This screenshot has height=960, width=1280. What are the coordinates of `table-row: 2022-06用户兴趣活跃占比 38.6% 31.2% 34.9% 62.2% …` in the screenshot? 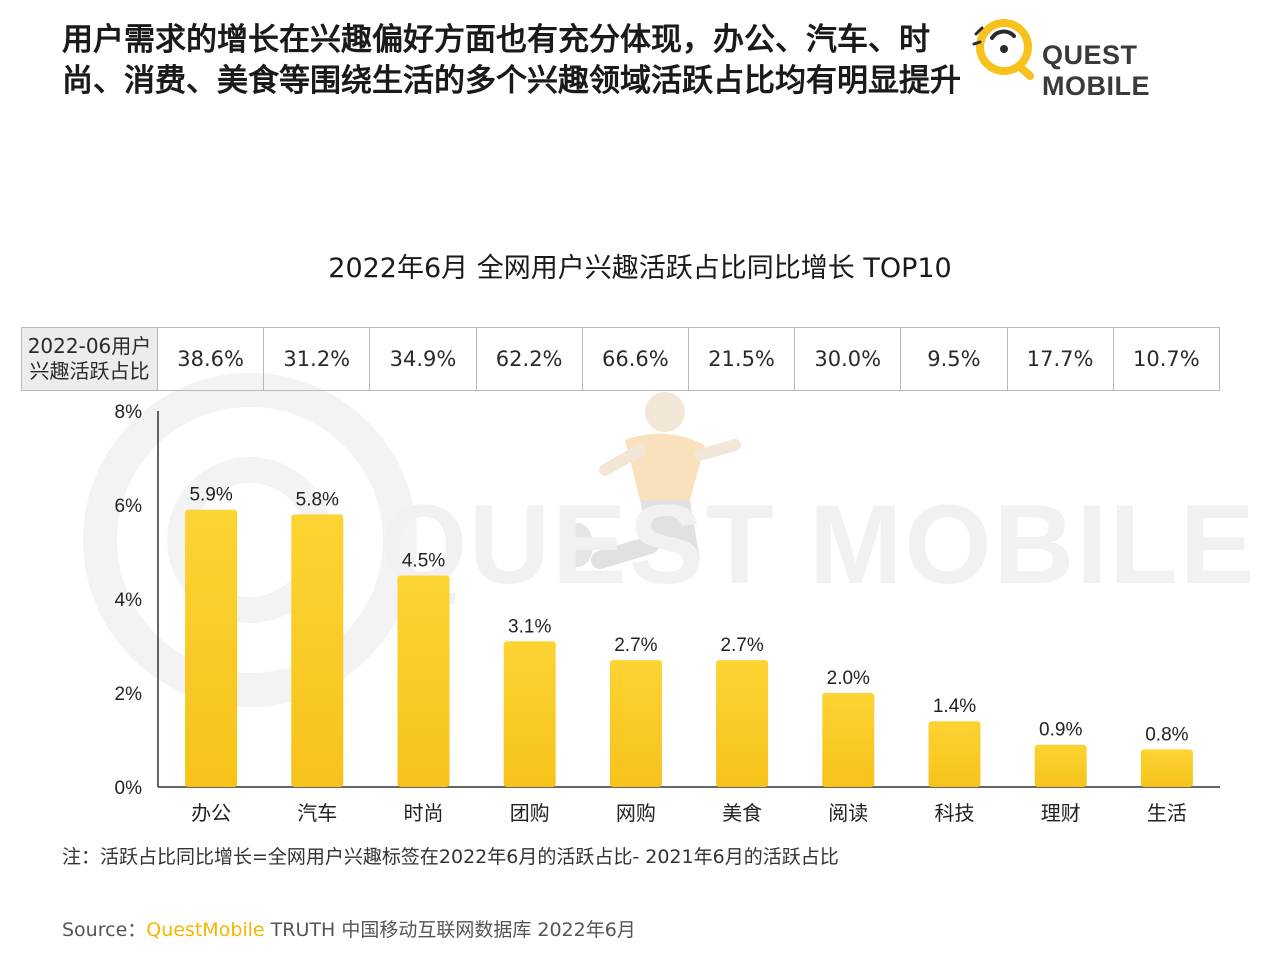 It's located at (621, 359).